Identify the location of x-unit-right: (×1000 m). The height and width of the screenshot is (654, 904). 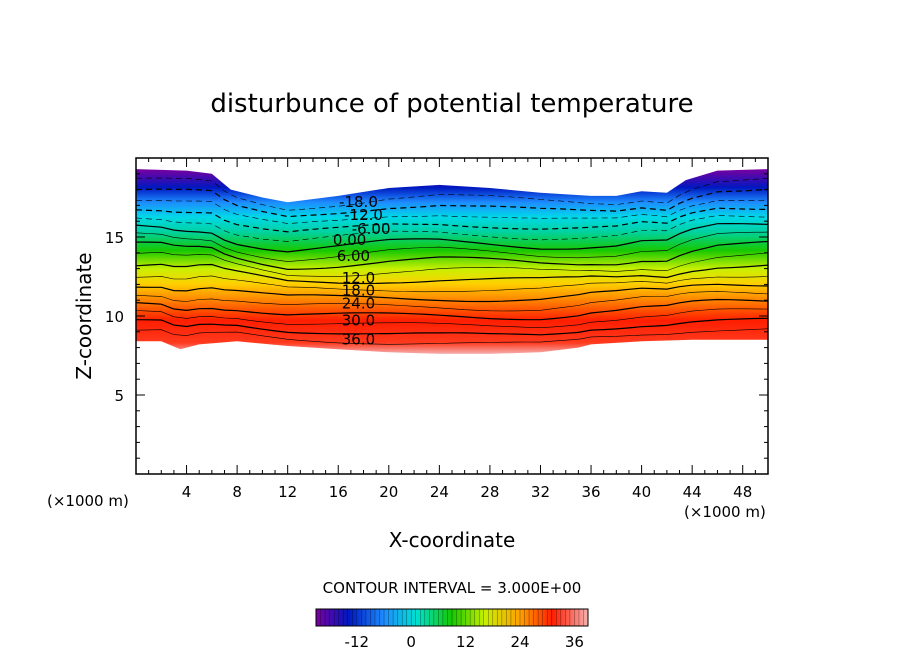
(725, 512).